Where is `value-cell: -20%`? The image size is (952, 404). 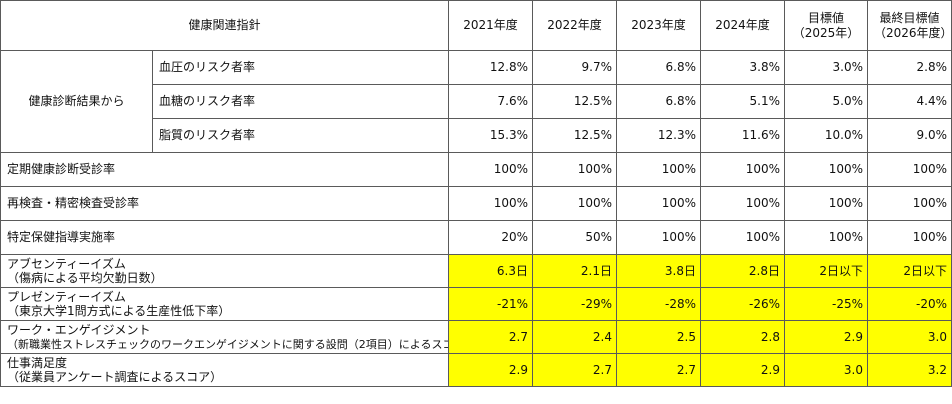 value-cell: -20% is located at coordinates (909, 304).